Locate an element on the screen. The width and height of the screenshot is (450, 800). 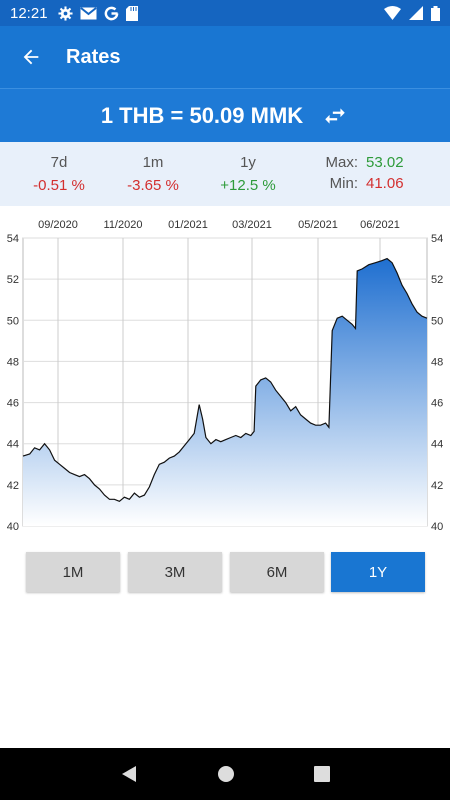
stat-value: +12.5 % is located at coordinates (248, 185).